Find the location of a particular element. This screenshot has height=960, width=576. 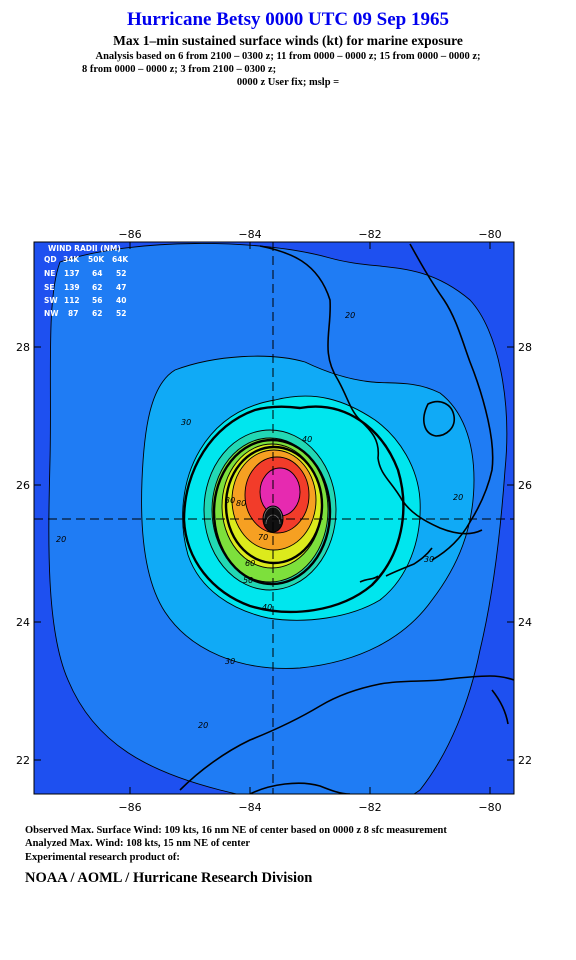

lon-bottom-82: −82 is located at coordinates (369, 807).